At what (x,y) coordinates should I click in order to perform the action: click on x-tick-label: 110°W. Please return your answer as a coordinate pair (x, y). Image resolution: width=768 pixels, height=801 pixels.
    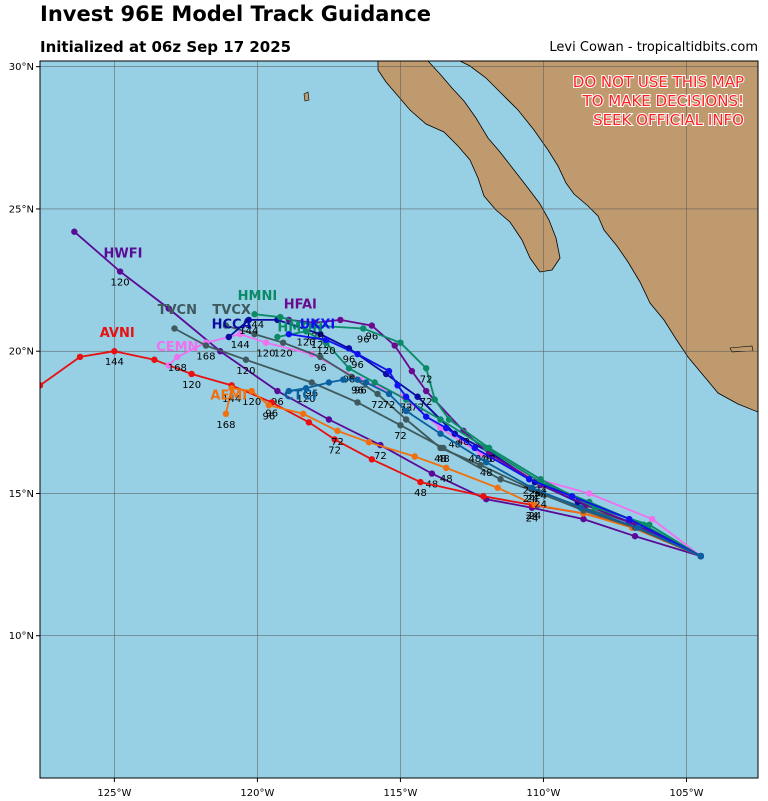
    Looking at the image, I should click on (543, 793).